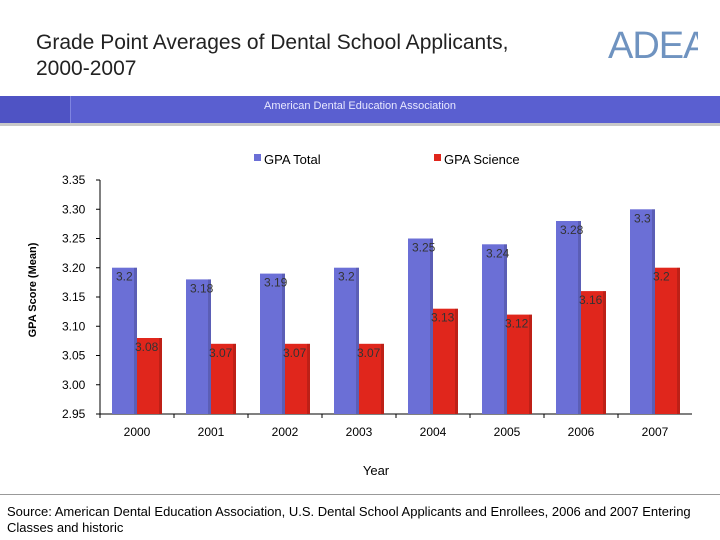 The height and width of the screenshot is (540, 720). Describe the element at coordinates (359, 432) in the screenshot. I see `x-tick-label-2003: 2003` at that location.